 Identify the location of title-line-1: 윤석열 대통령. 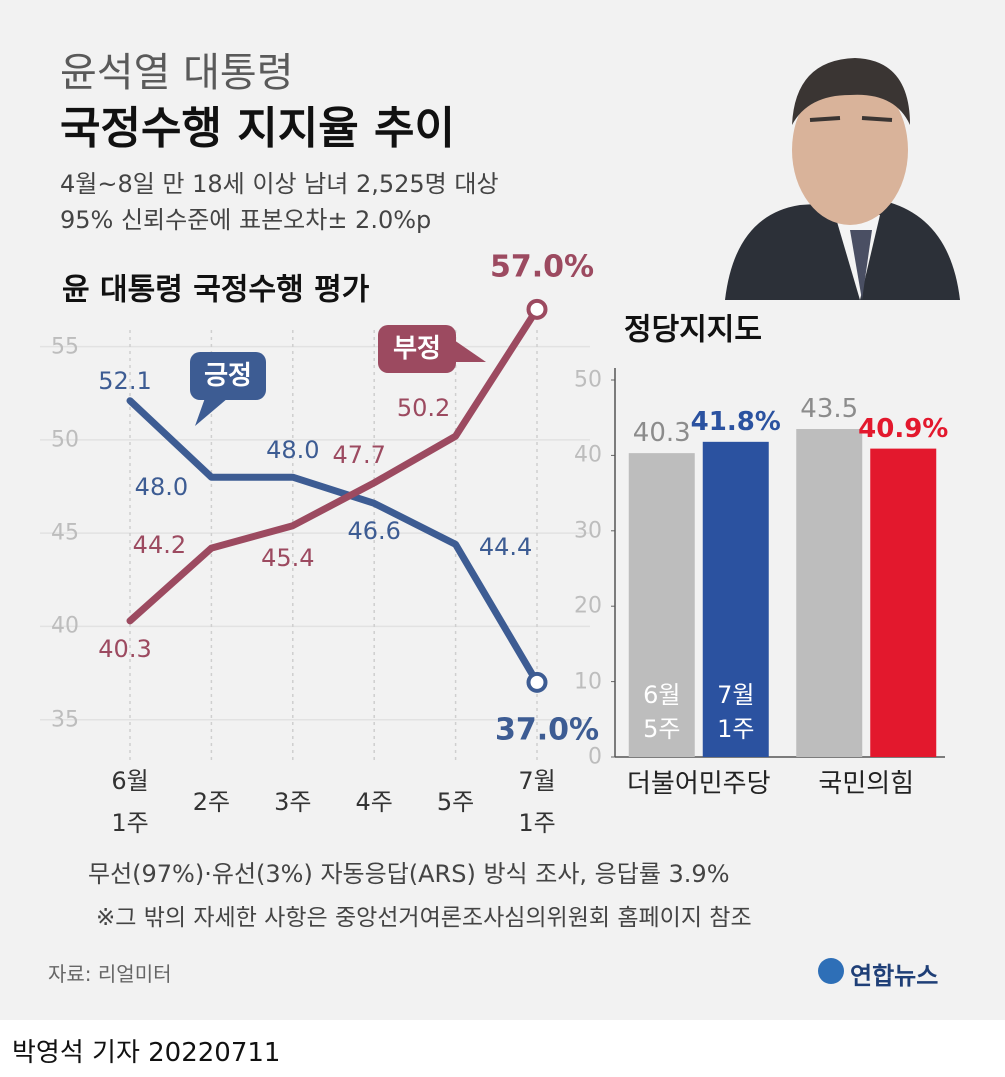
(177, 73).